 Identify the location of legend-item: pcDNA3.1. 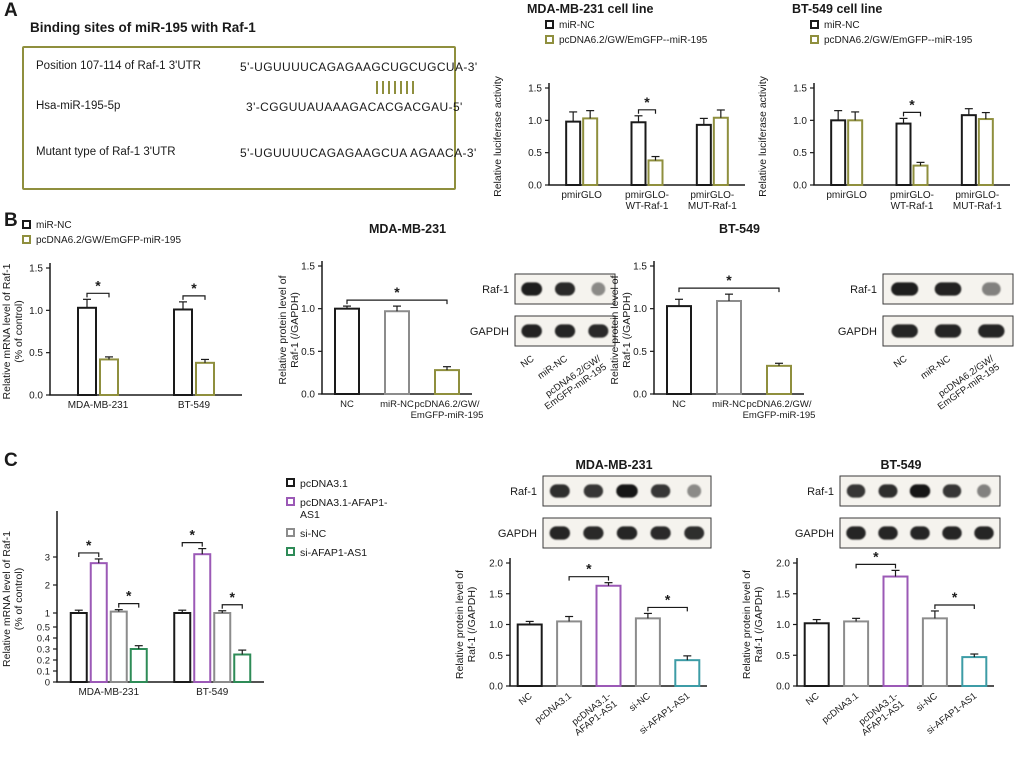
(339, 484).